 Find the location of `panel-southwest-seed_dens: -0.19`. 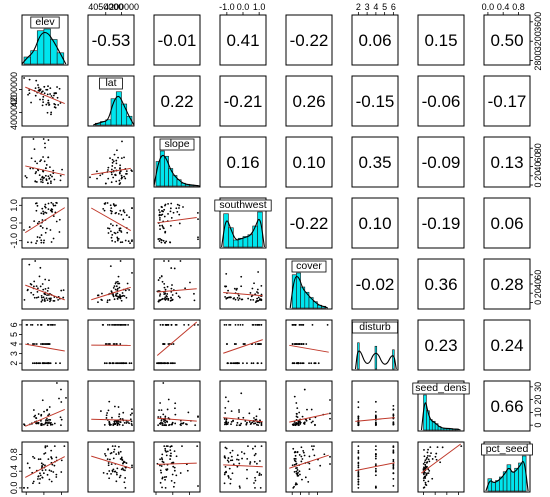

panel-southwest-seed_dens: -0.19 is located at coordinates (441, 223).